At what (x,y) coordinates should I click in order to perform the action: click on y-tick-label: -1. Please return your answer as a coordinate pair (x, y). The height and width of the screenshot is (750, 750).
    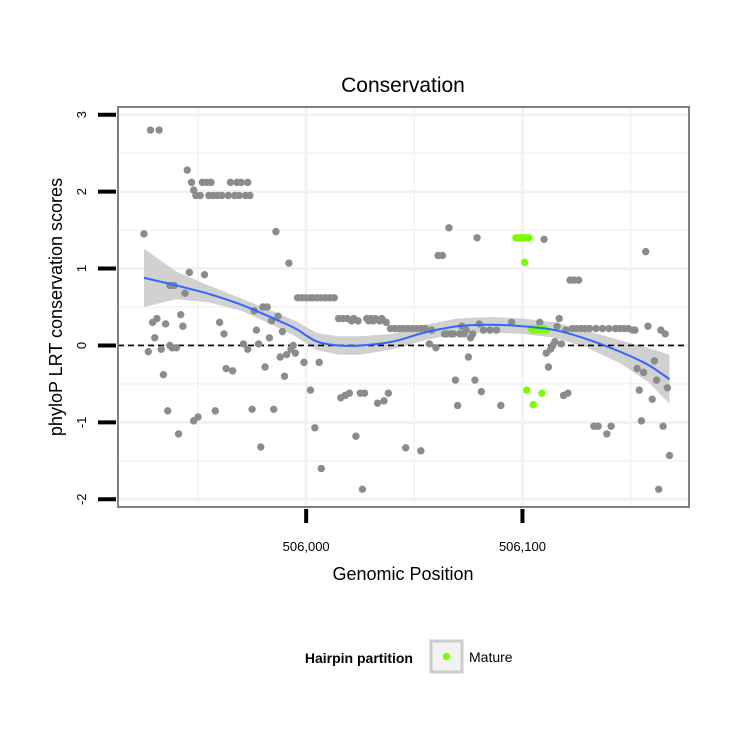
    Looking at the image, I should click on (81, 423).